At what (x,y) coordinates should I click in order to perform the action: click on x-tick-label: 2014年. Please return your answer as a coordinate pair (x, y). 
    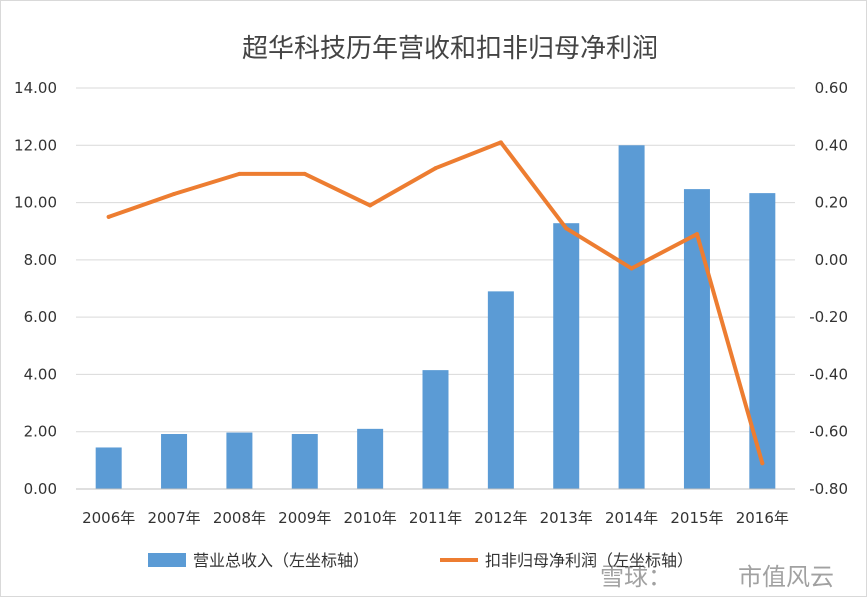
    Looking at the image, I should click on (631, 518).